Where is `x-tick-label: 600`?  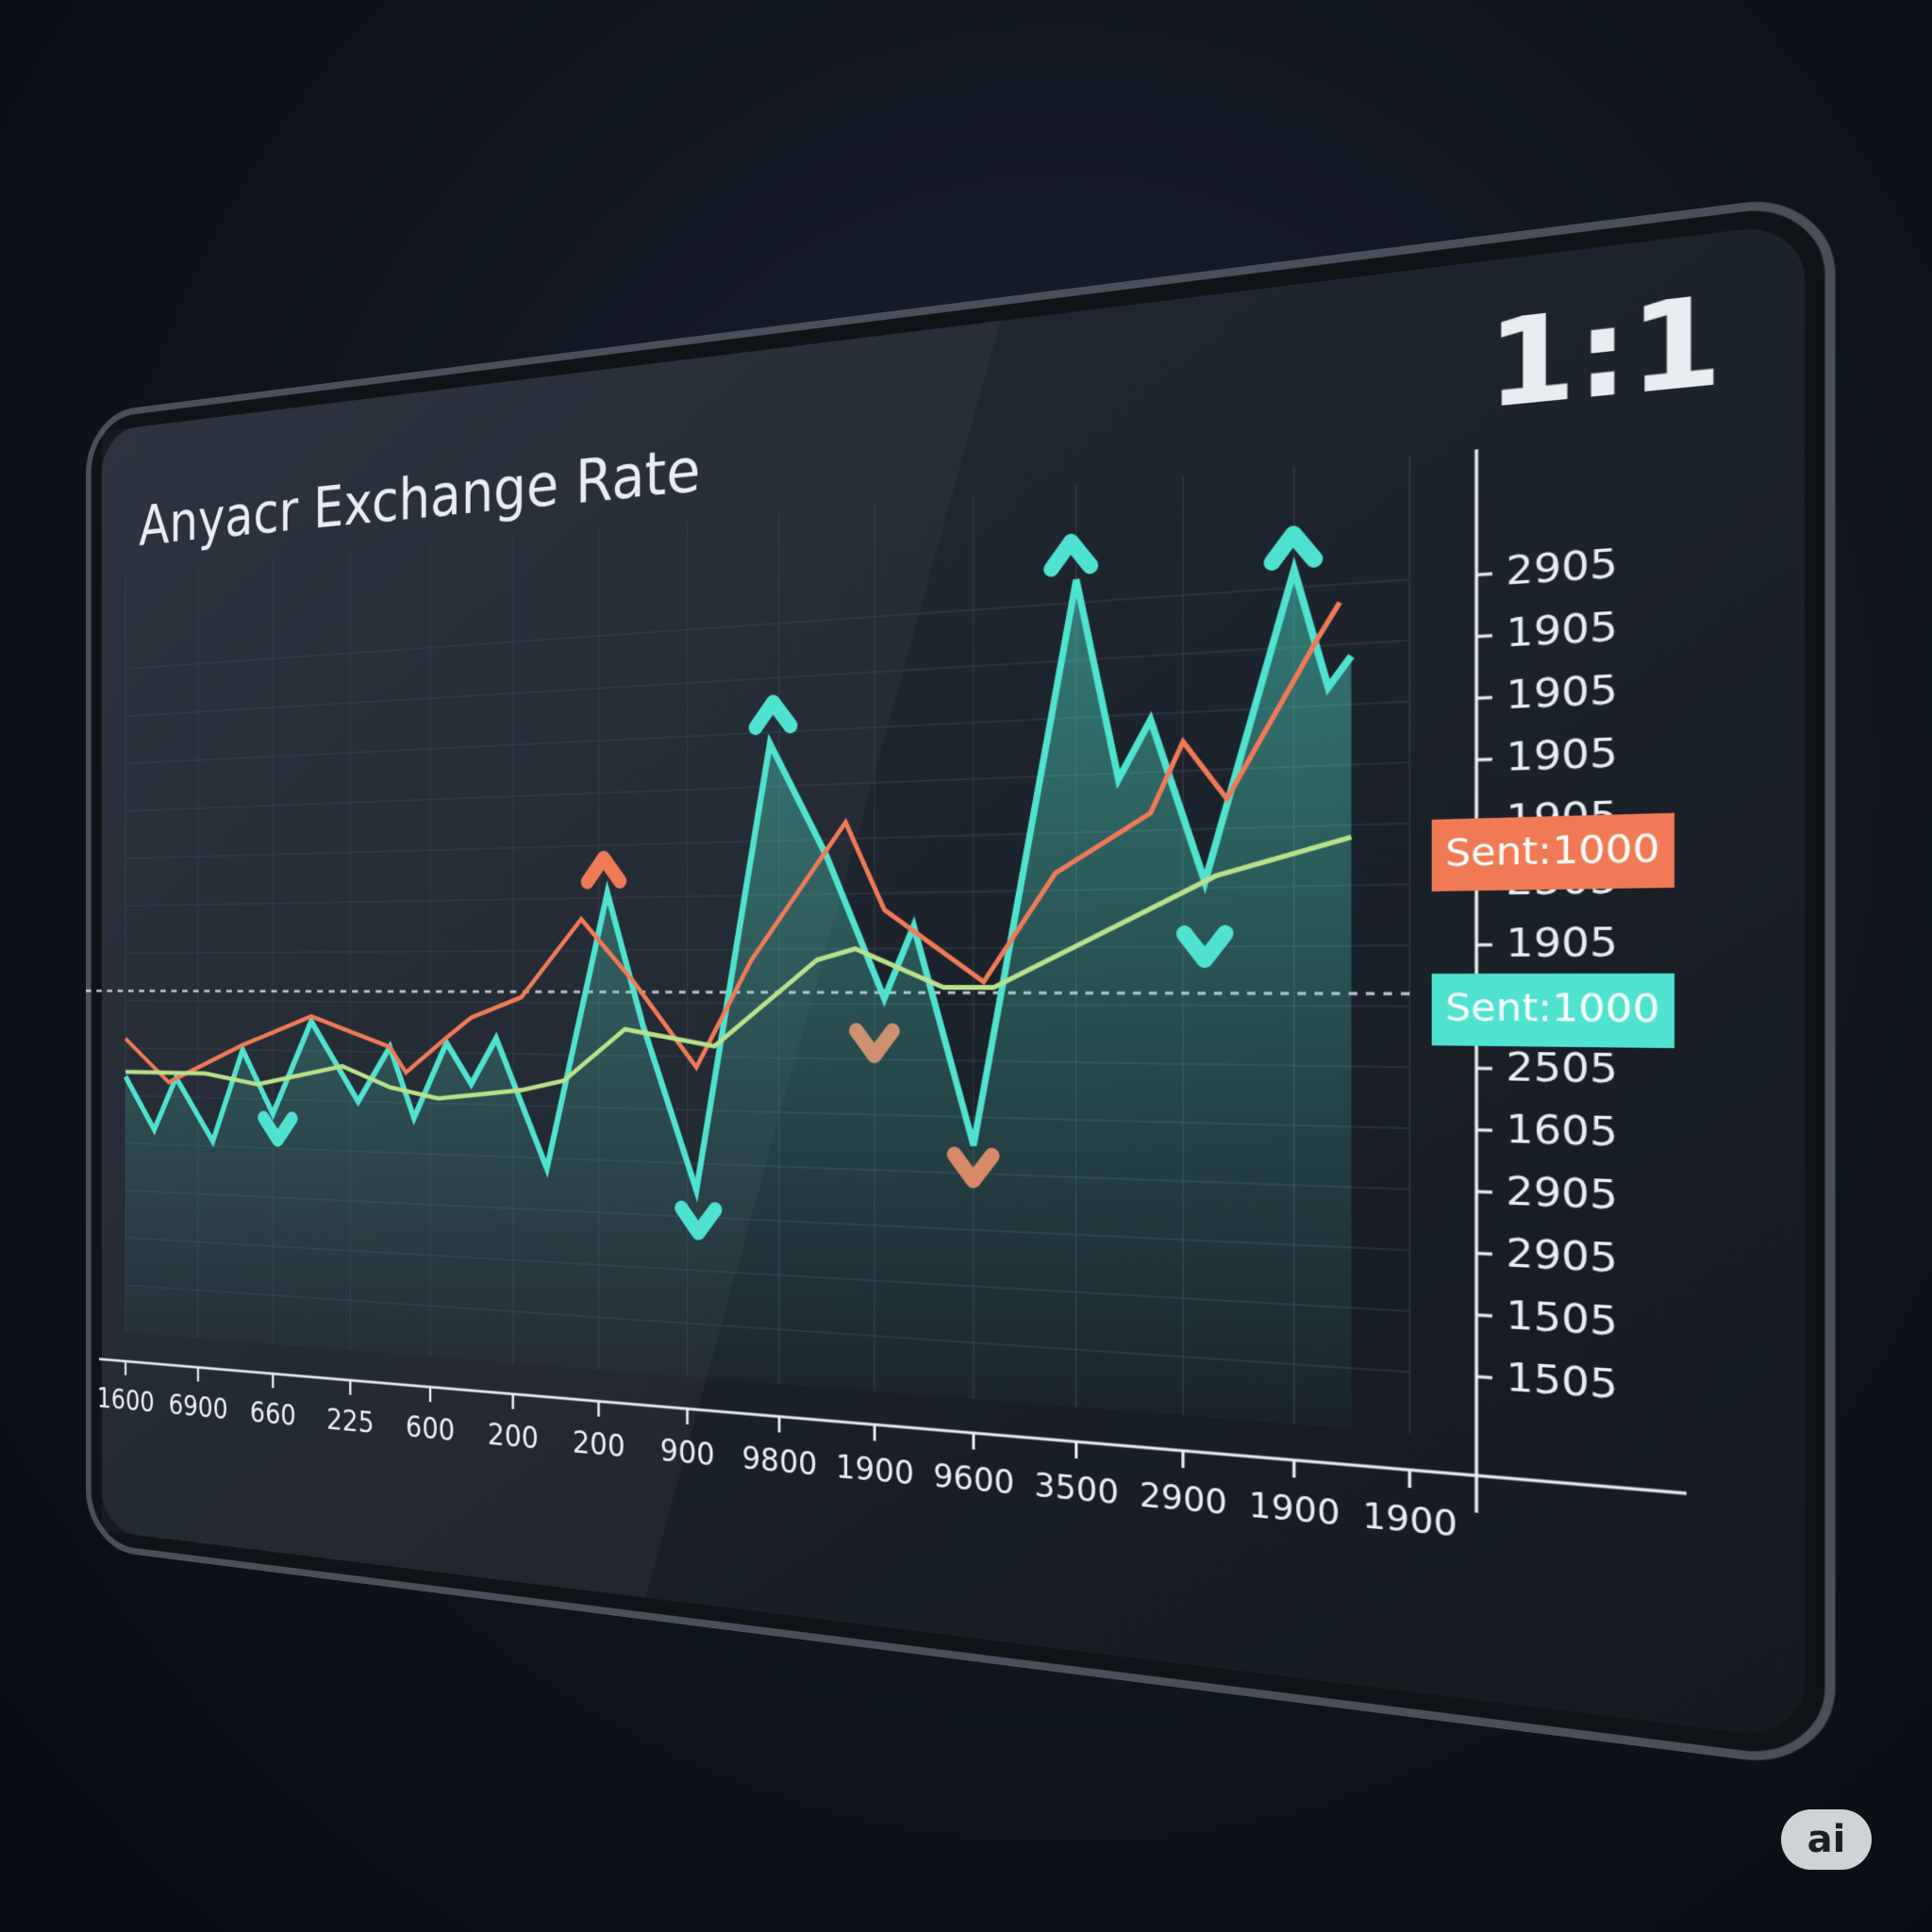
x-tick-label: 600 is located at coordinates (431, 1429).